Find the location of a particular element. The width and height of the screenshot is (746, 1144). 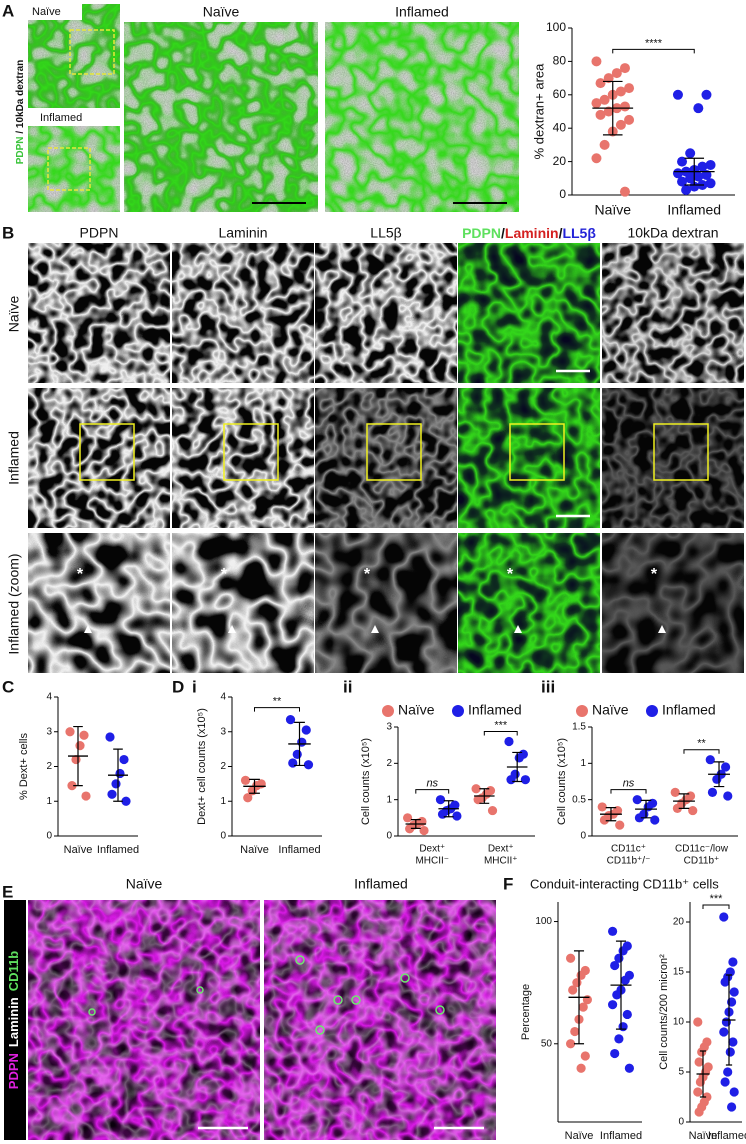

main-images: Naïve Inflamed is located at coordinates (321, 108).